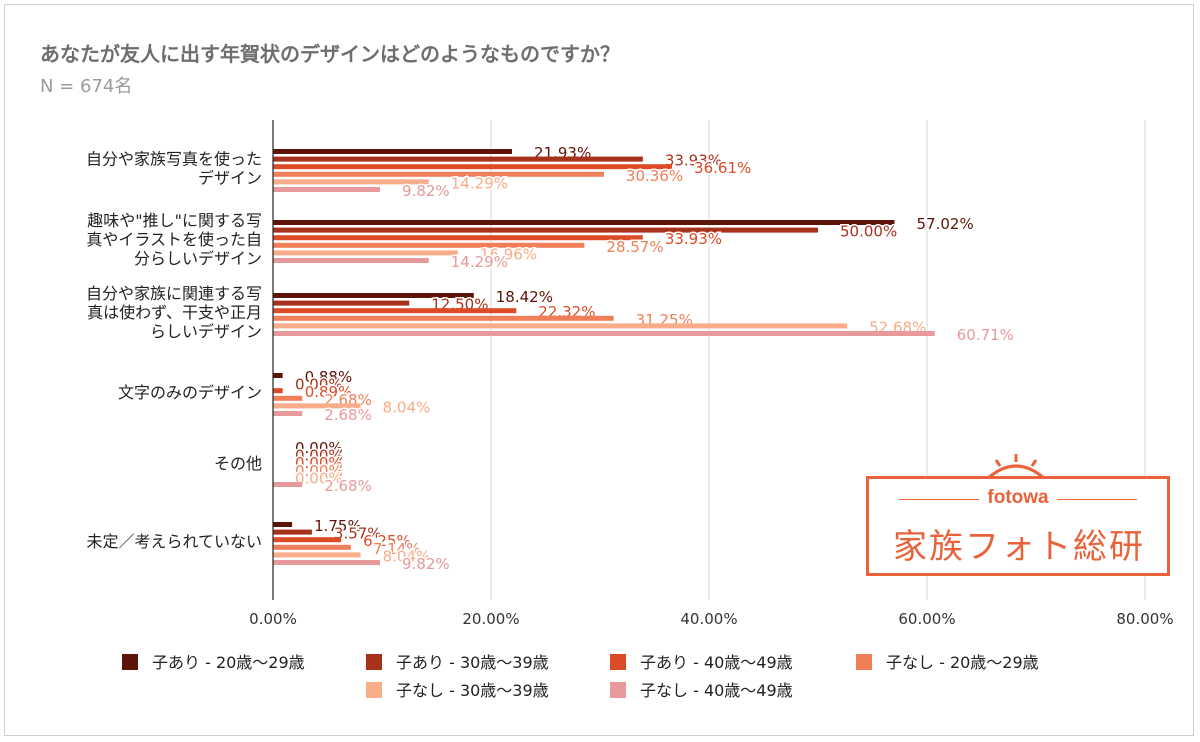  Describe the element at coordinates (230, 178) in the screenshot. I see `category-label: デザイン` at that location.